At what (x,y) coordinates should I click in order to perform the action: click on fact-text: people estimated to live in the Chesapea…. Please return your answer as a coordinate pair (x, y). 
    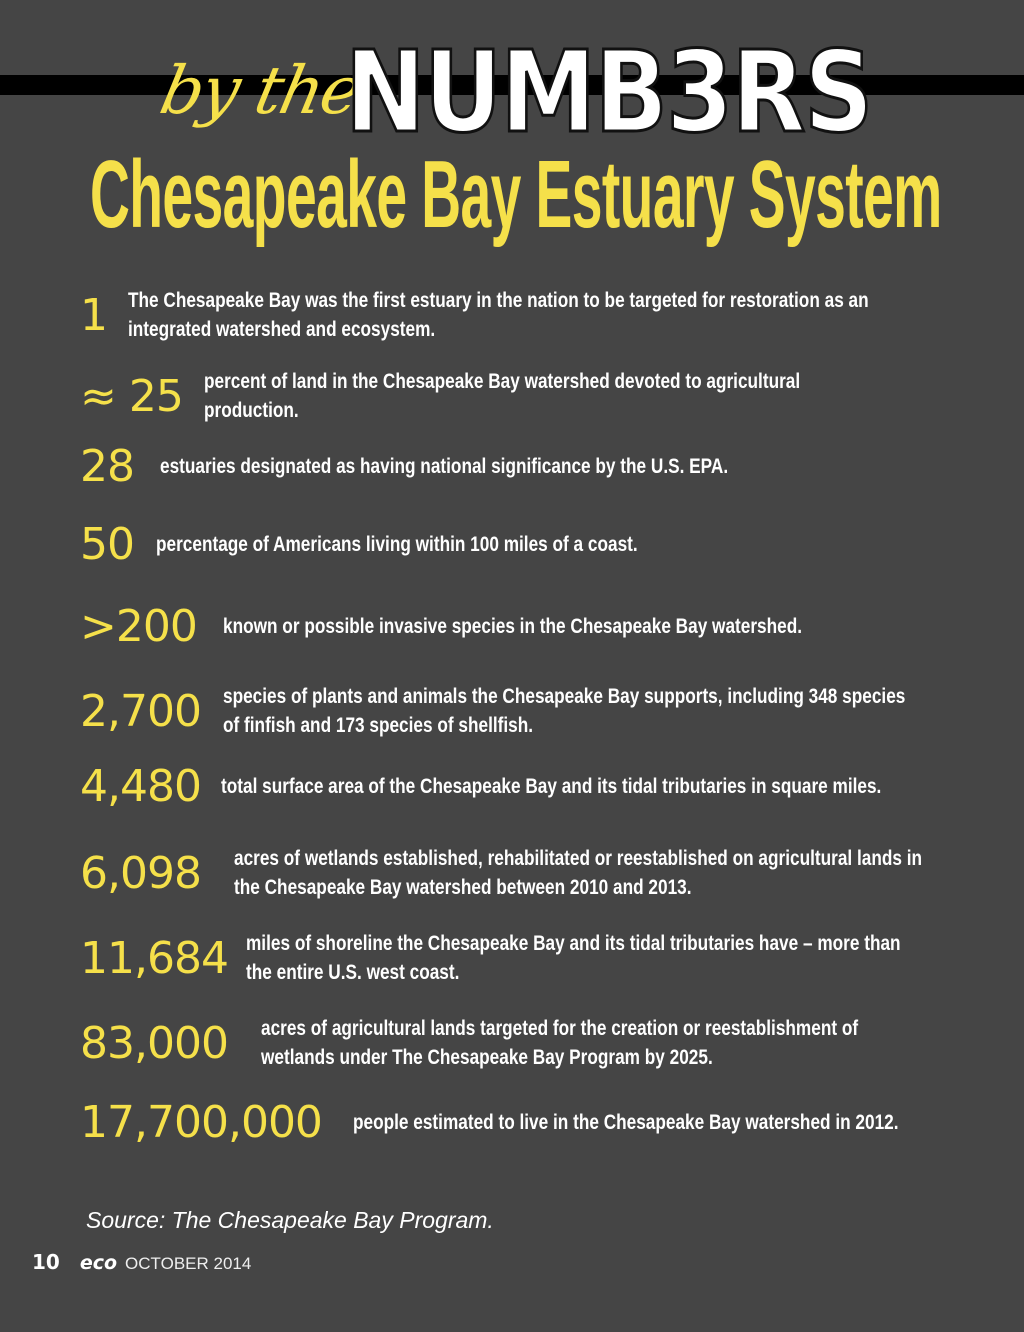
    Looking at the image, I should click on (626, 1122).